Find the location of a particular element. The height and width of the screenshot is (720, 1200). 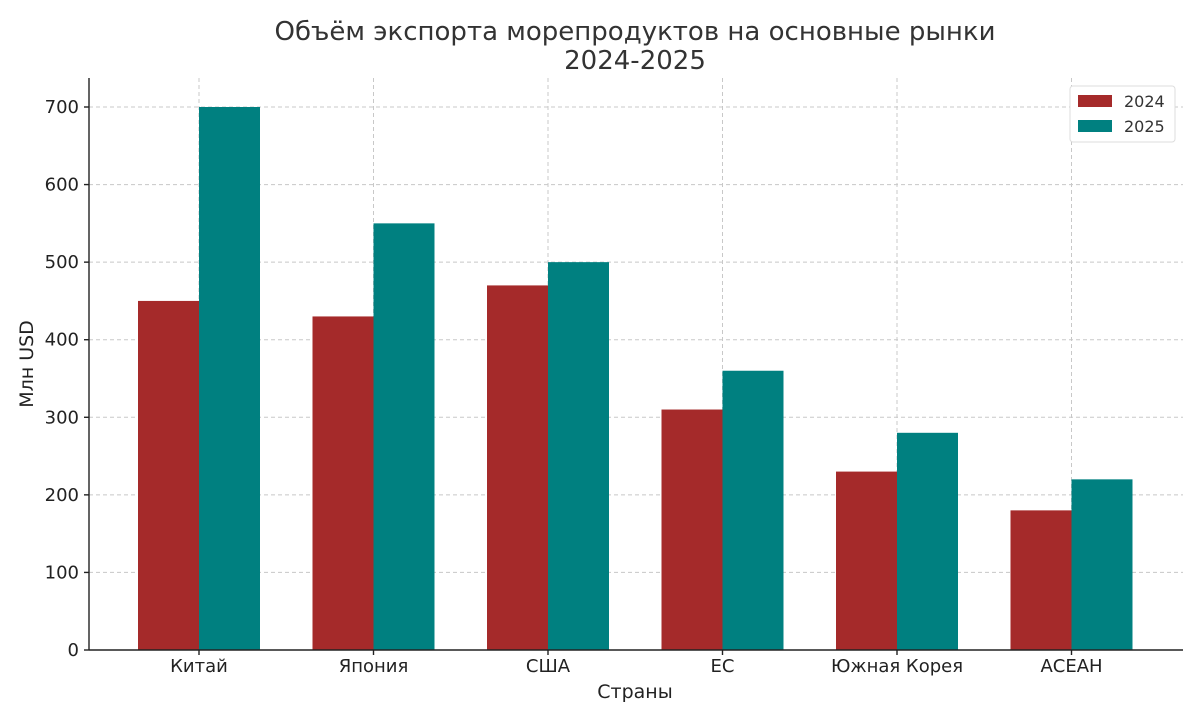

x-tick-label: АСЕАН is located at coordinates (1071, 666).